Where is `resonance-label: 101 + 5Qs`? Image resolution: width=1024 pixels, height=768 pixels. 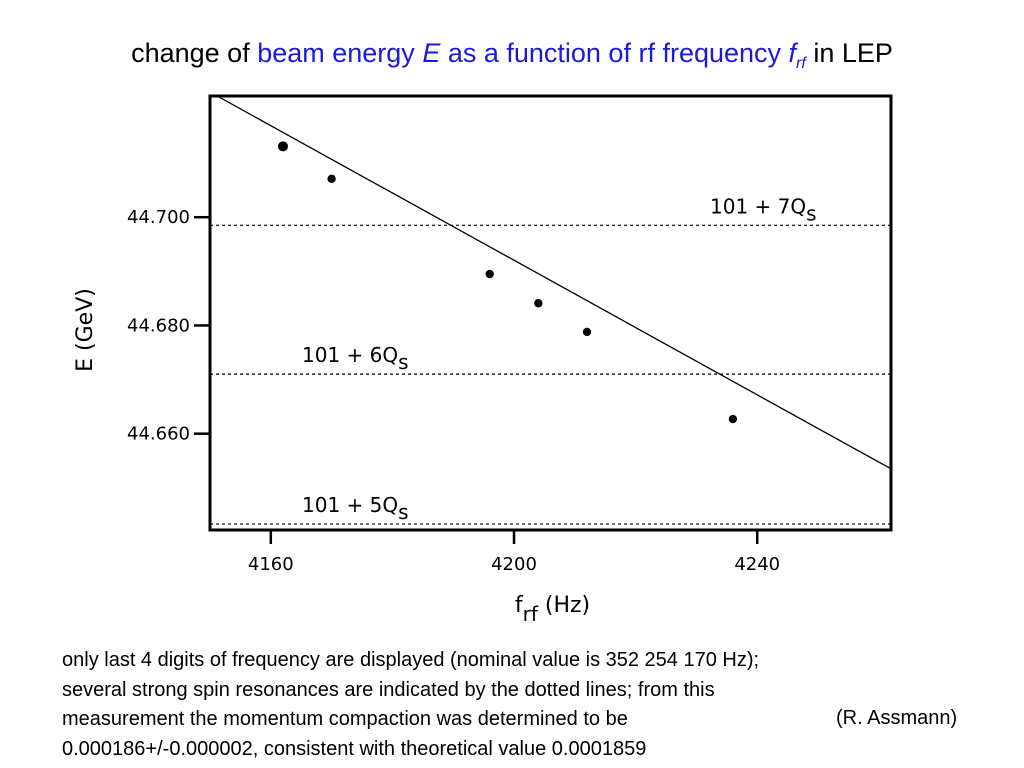
resonance-label: 101 + 5Qs is located at coordinates (355, 508).